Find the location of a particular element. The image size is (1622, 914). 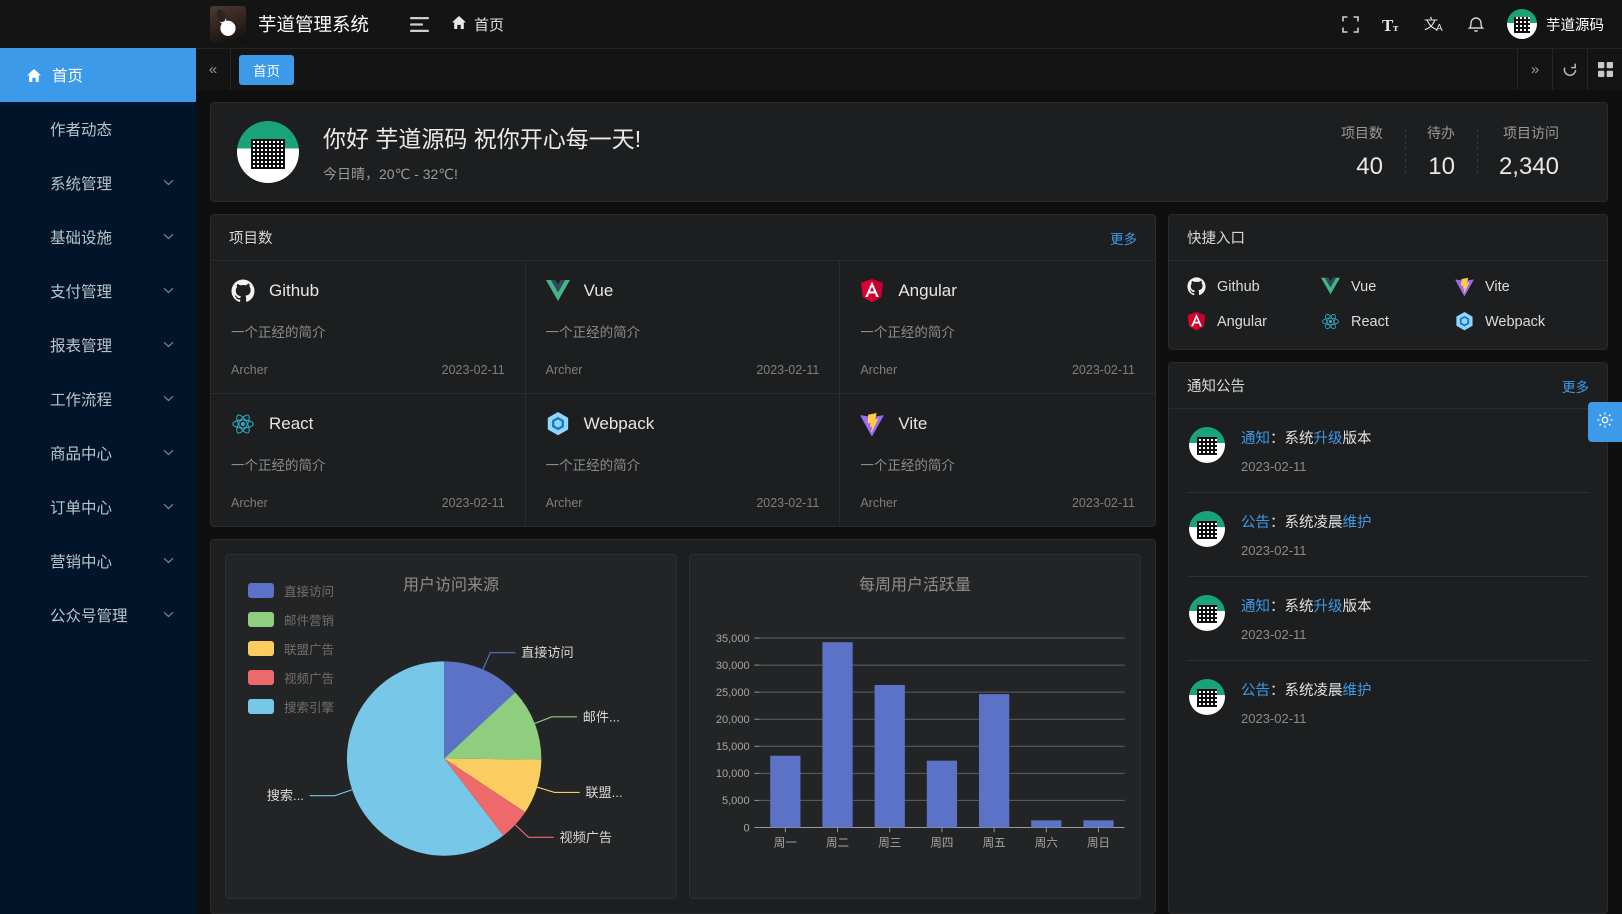

react-icon is located at coordinates (1330, 321).